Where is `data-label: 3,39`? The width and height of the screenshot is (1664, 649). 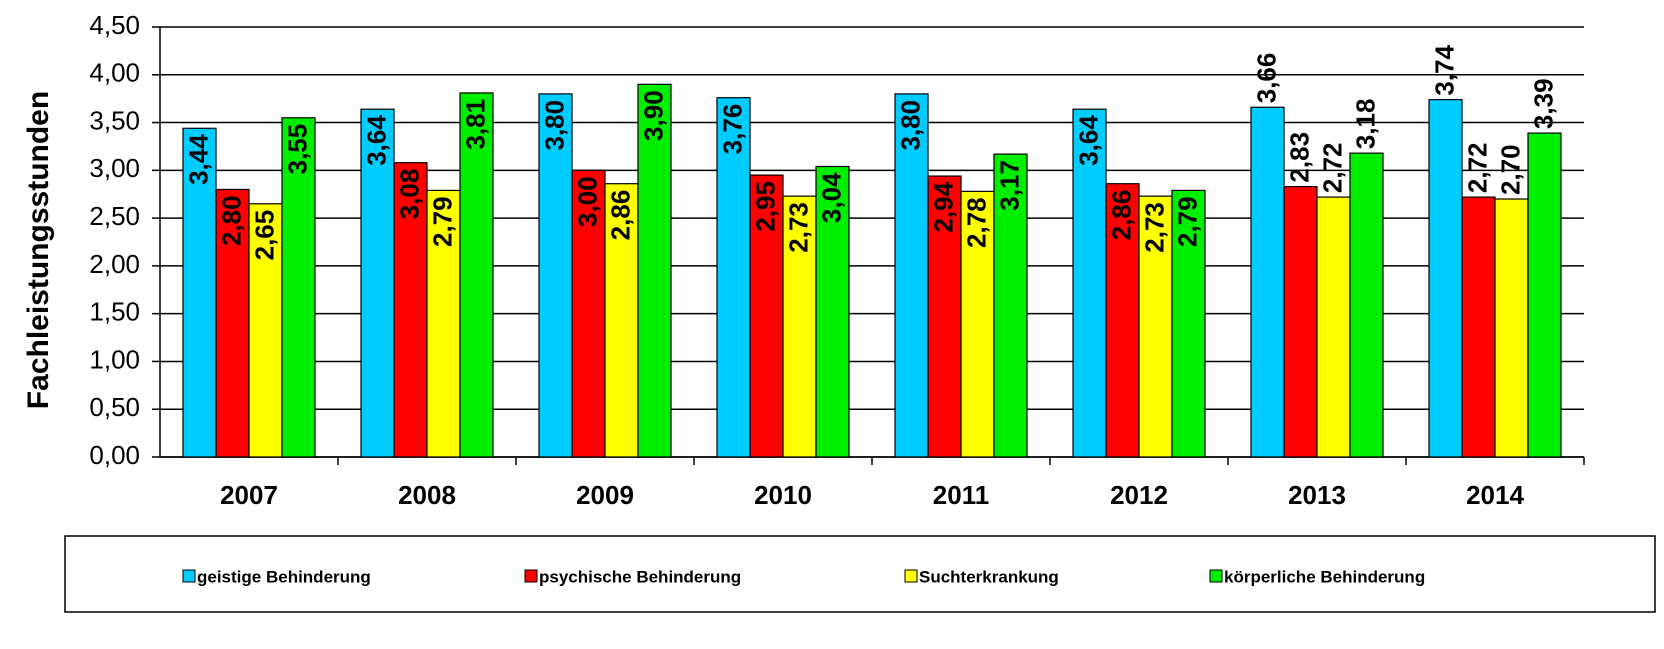
data-label: 3,39 is located at coordinates (1543, 103).